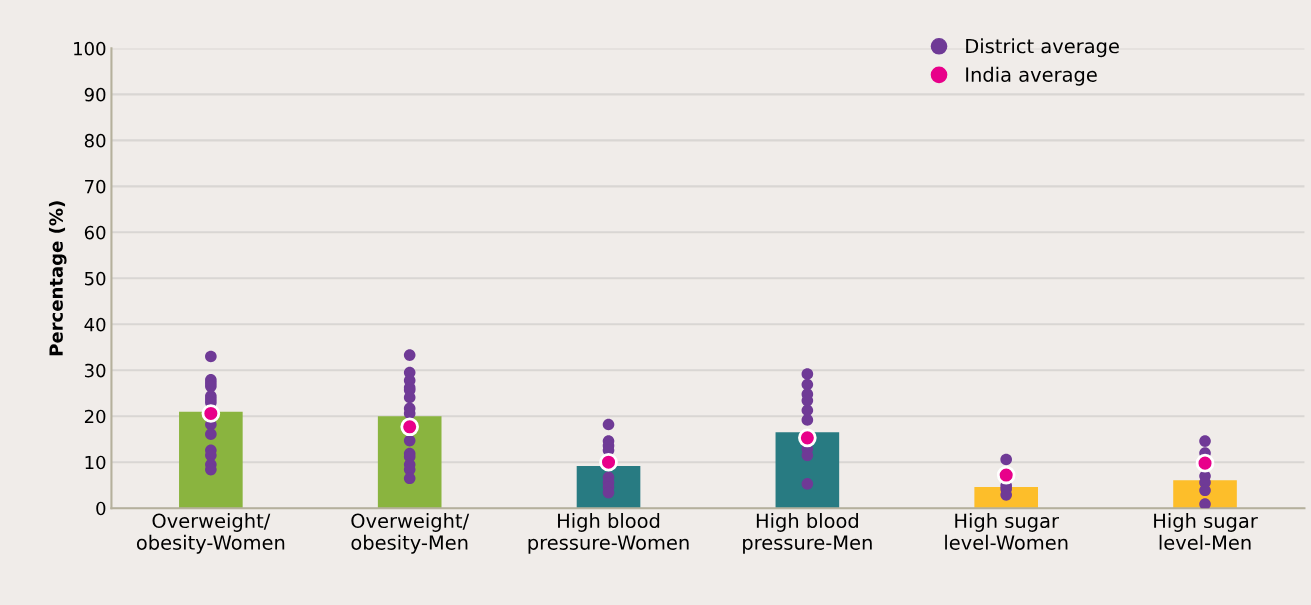 The width and height of the screenshot is (1311, 605). What do you see at coordinates (95, 186) in the screenshot?
I see `y-tick-label: 70` at bounding box center [95, 186].